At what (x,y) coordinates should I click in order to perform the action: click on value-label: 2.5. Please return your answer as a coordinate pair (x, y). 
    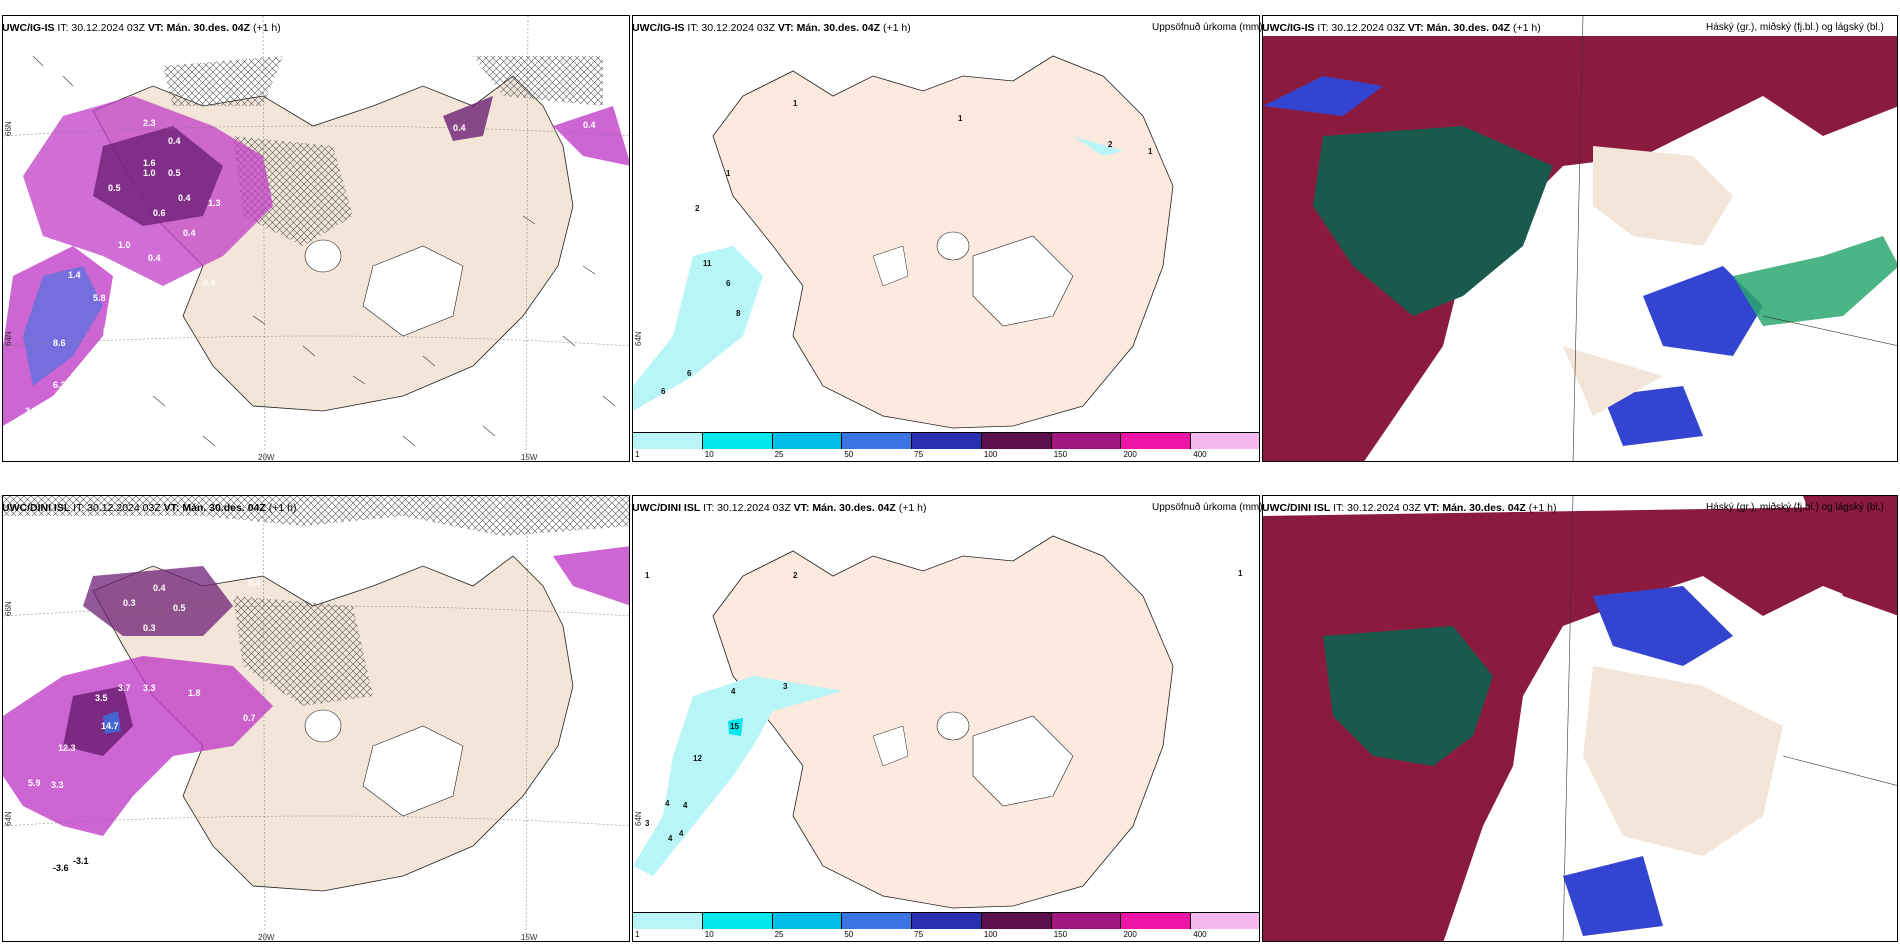
    Looking at the image, I should click on (14, 843).